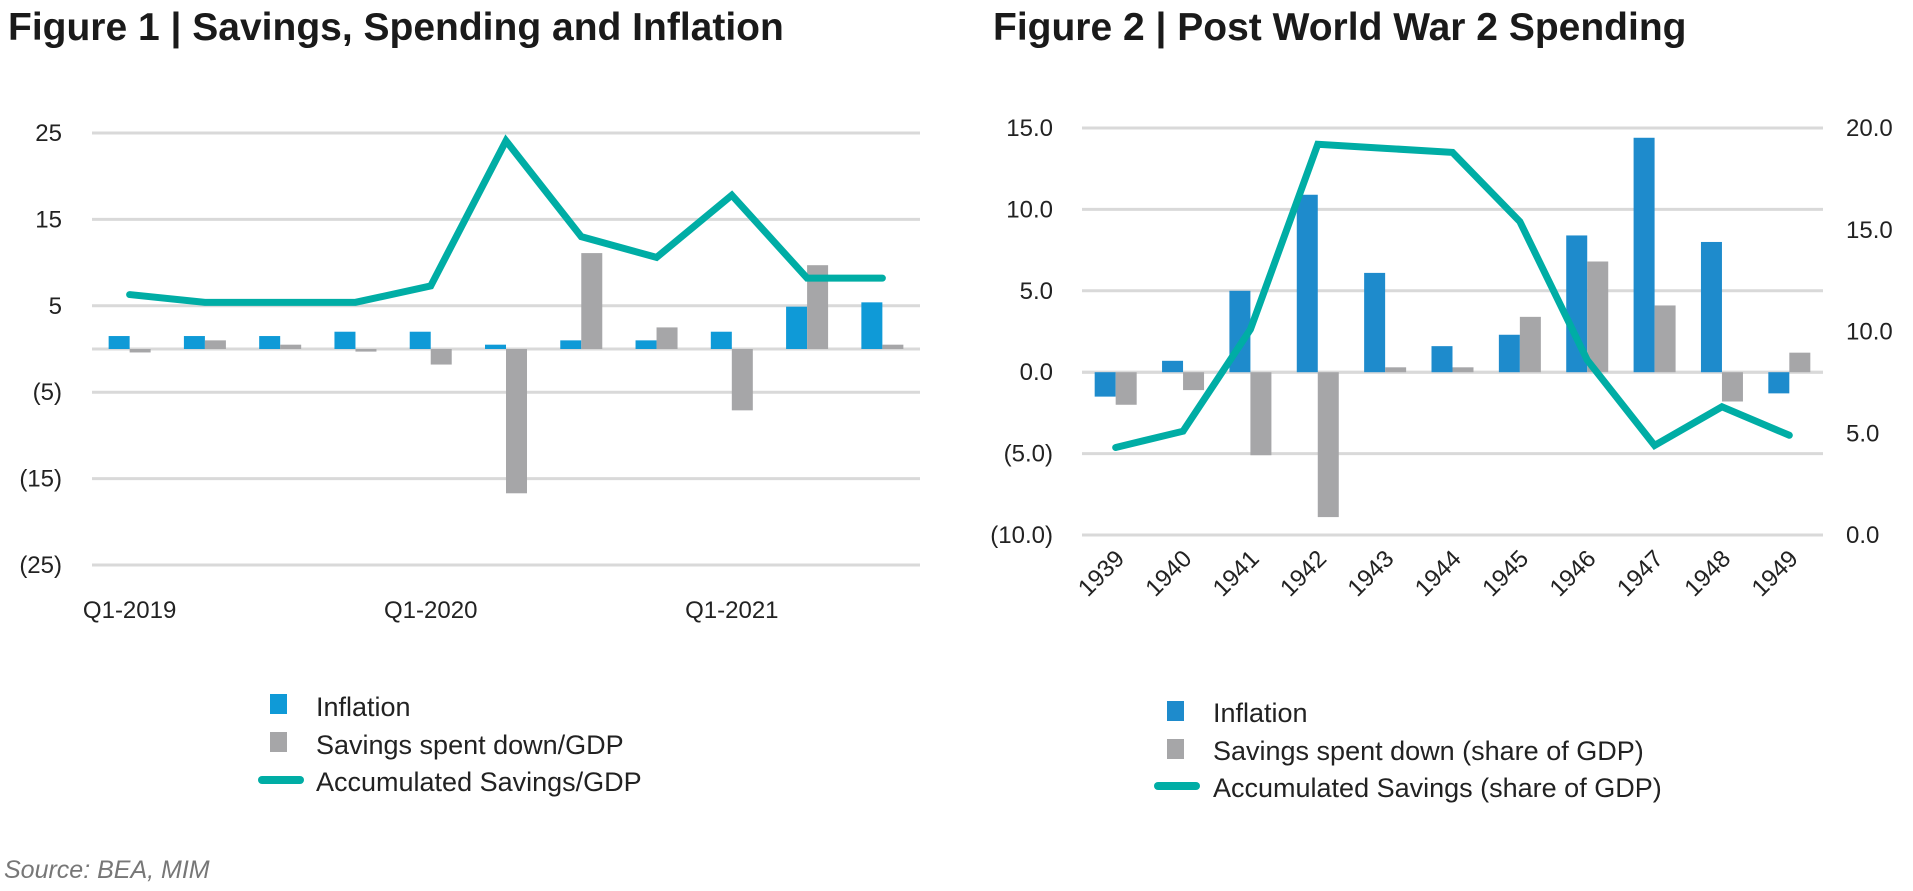 The width and height of the screenshot is (1913, 891). What do you see at coordinates (1869, 128) in the screenshot?
I see `y2-tick-label: 20.0` at bounding box center [1869, 128].